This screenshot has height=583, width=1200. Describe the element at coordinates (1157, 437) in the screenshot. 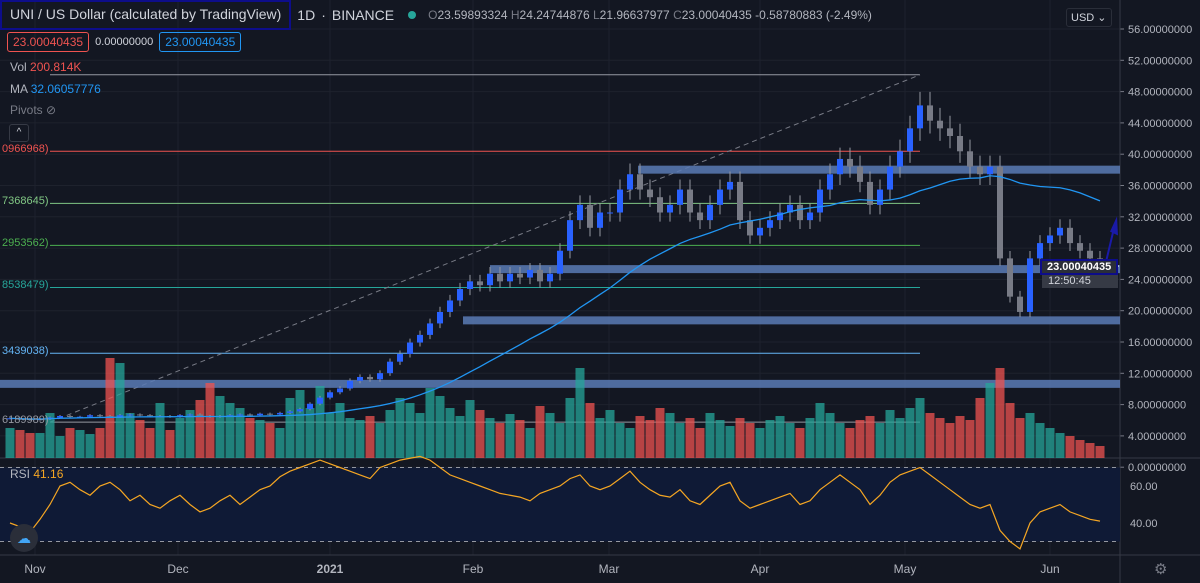

I see `y-tick-label: 4.00000000` at that location.